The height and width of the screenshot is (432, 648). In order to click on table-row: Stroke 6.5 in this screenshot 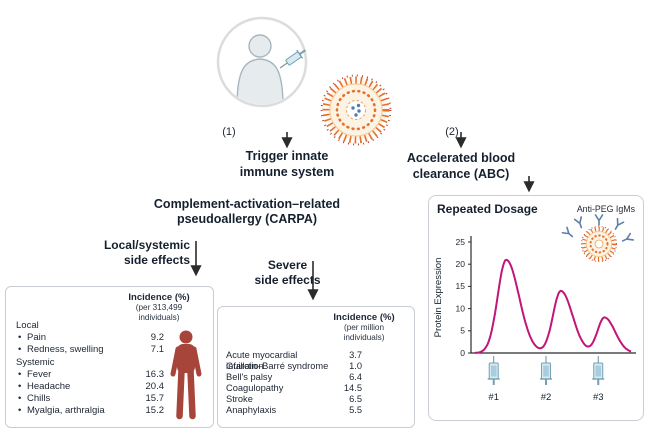, I will do `click(294, 399)`.